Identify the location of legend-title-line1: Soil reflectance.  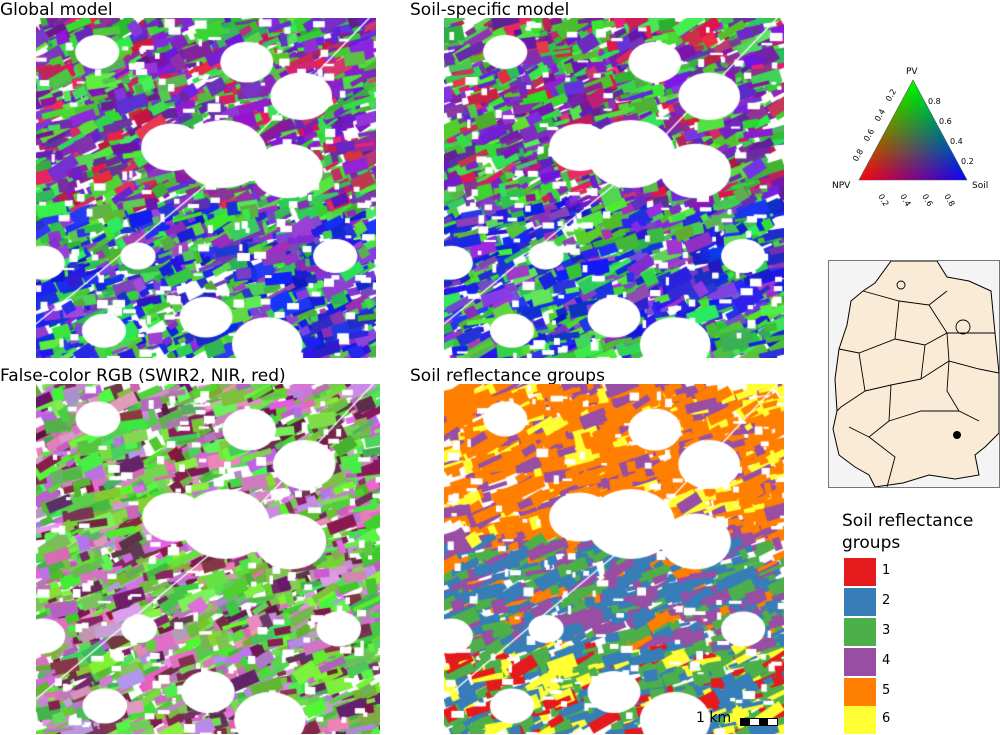
(908, 521).